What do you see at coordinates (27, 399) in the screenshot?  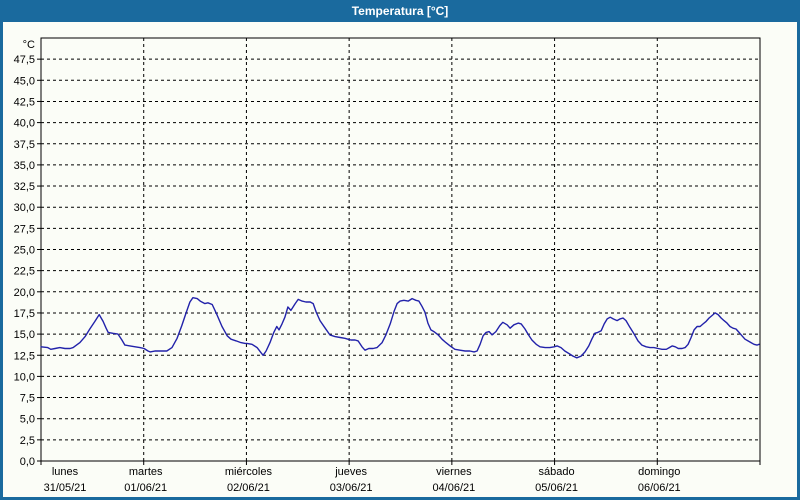 I see `y-tick-label: 7,5` at bounding box center [27, 399].